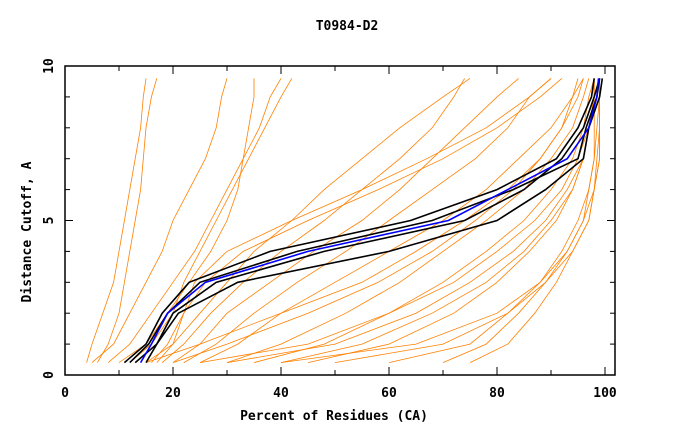 The image size is (680, 440). I want to click on x-tick-label: 60, so click(389, 393).